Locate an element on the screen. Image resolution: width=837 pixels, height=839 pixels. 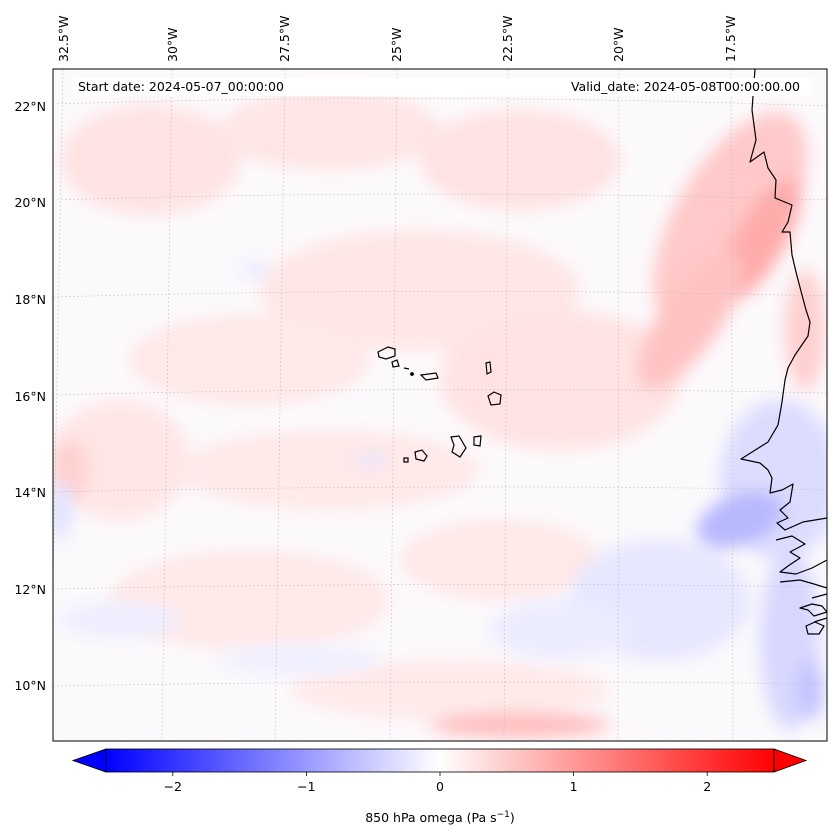
lon-label: 17.5°W is located at coordinates (730, 39).